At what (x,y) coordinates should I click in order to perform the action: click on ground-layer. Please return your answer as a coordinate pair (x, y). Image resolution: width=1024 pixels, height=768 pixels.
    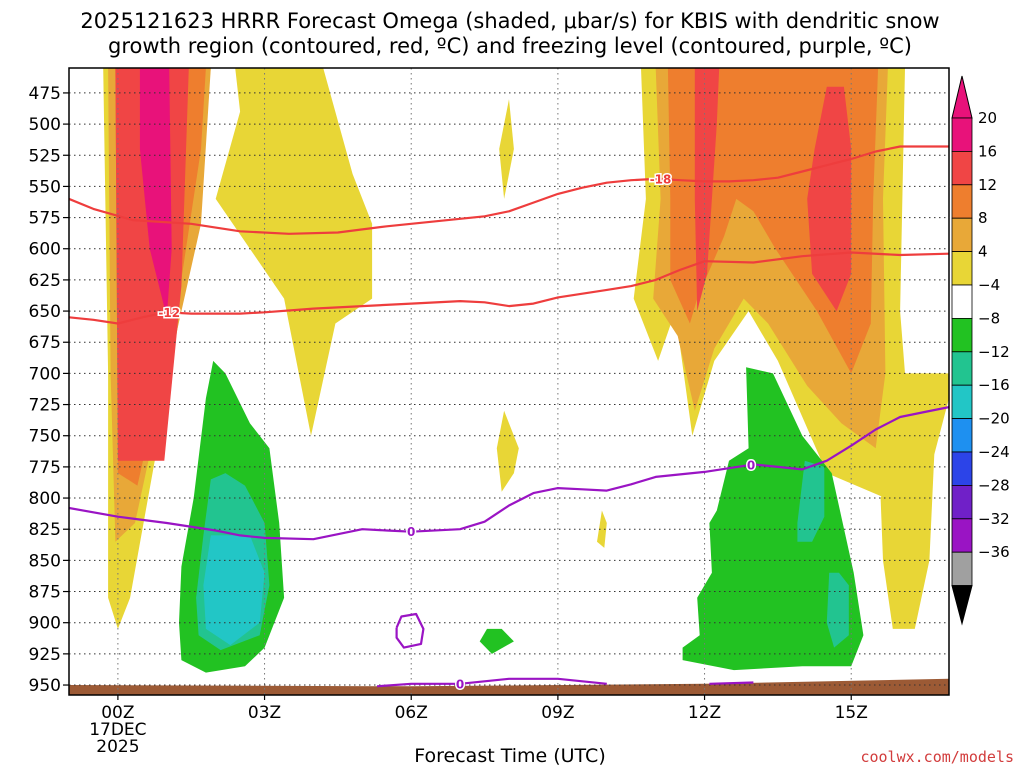
    Looking at the image, I should click on (509, 686).